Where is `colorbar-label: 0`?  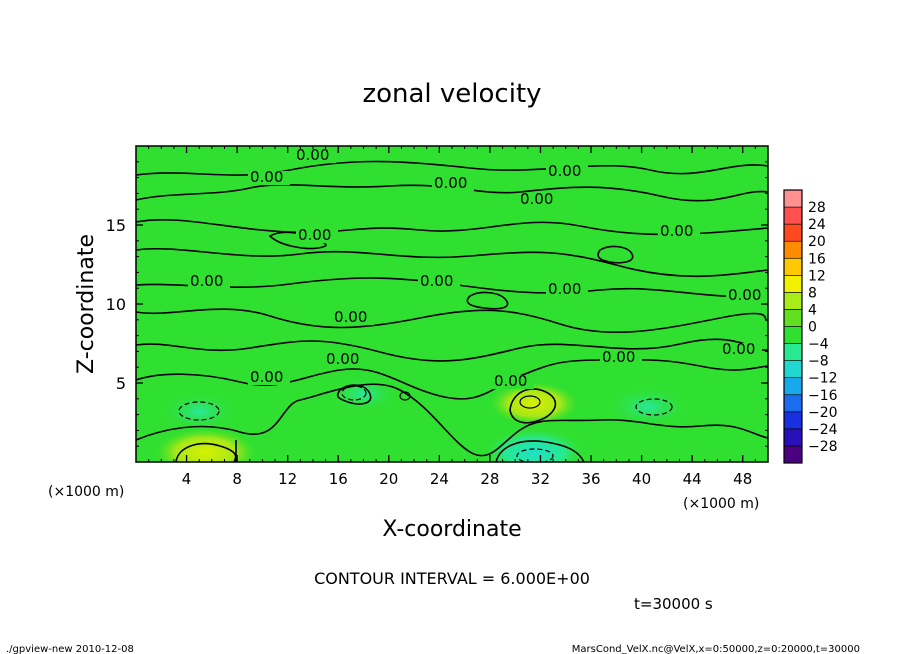 colorbar-label: 0 is located at coordinates (812, 328).